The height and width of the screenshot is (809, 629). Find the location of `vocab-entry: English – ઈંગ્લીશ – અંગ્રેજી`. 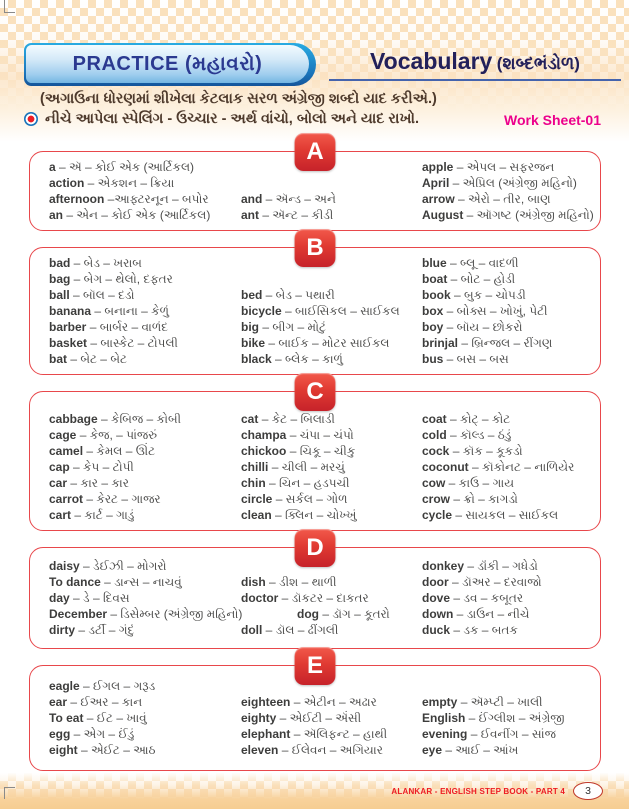

vocab-entry: English – ઈંગ્લીશ – અંગ્રેજી is located at coordinates (493, 718).